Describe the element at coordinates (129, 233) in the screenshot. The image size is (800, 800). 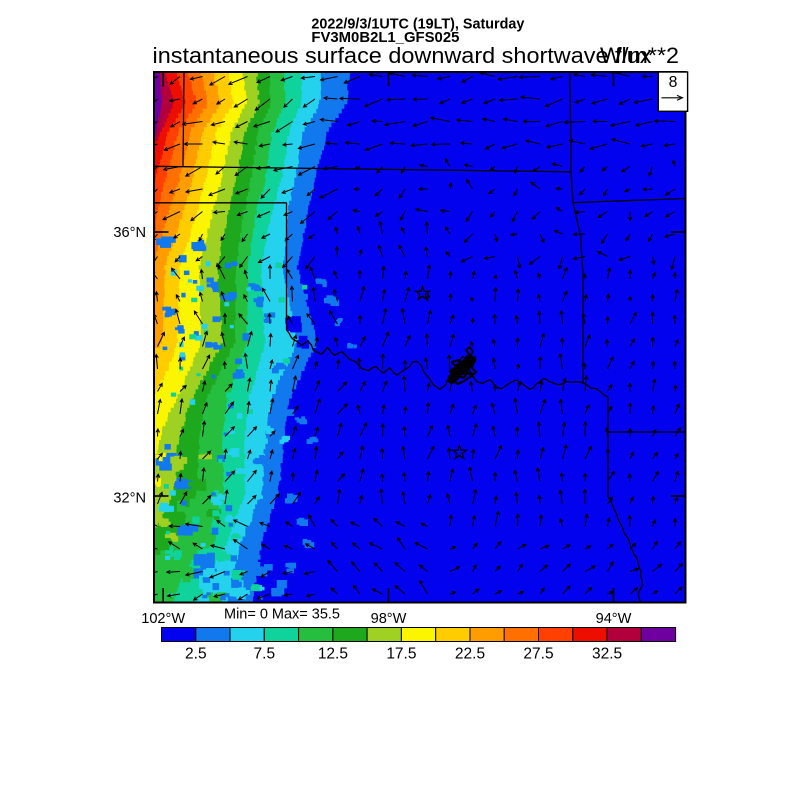
I see `svg-text: 36°N` at that location.